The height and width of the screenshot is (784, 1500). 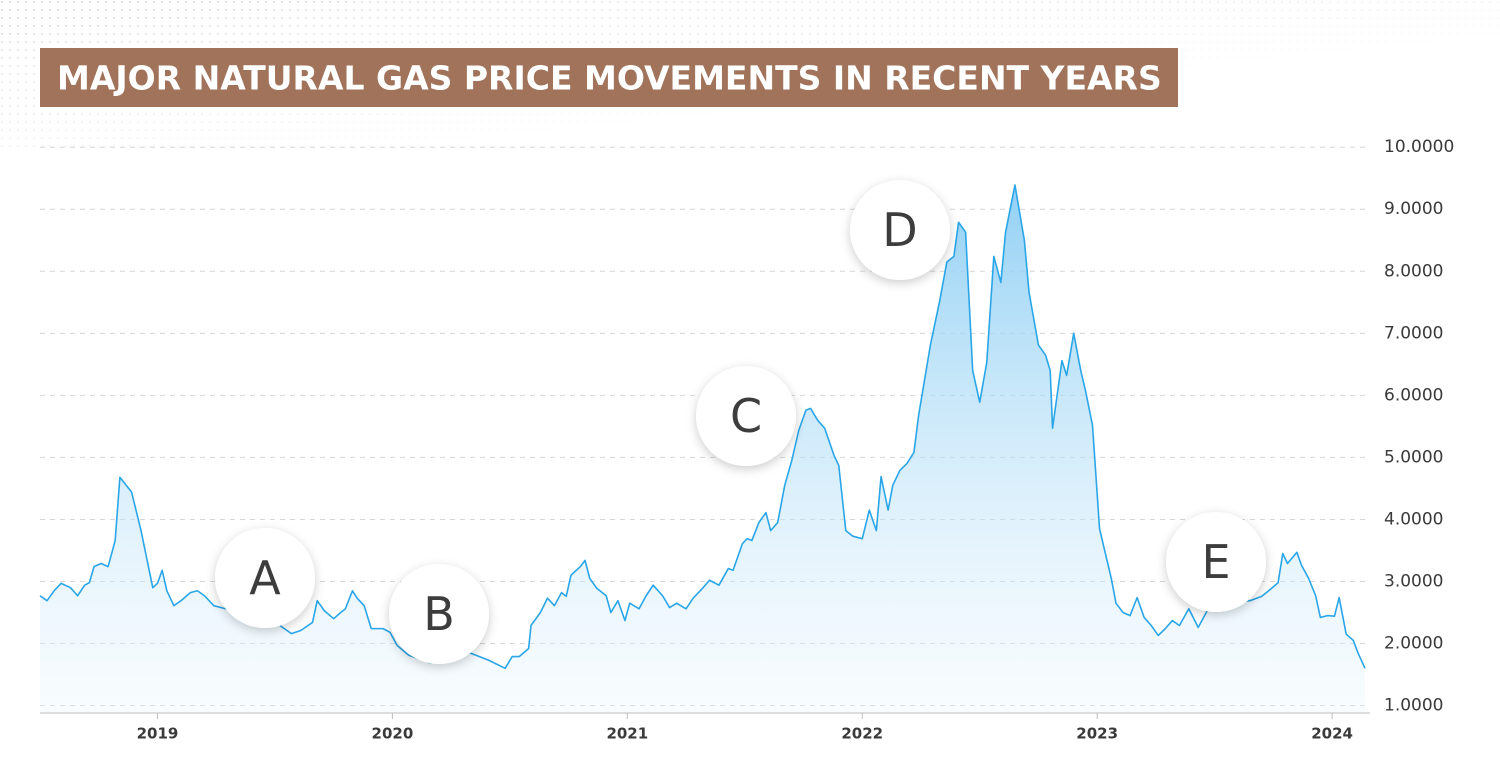 What do you see at coordinates (393, 734) in the screenshot?
I see `x-tick-label: 2020` at bounding box center [393, 734].